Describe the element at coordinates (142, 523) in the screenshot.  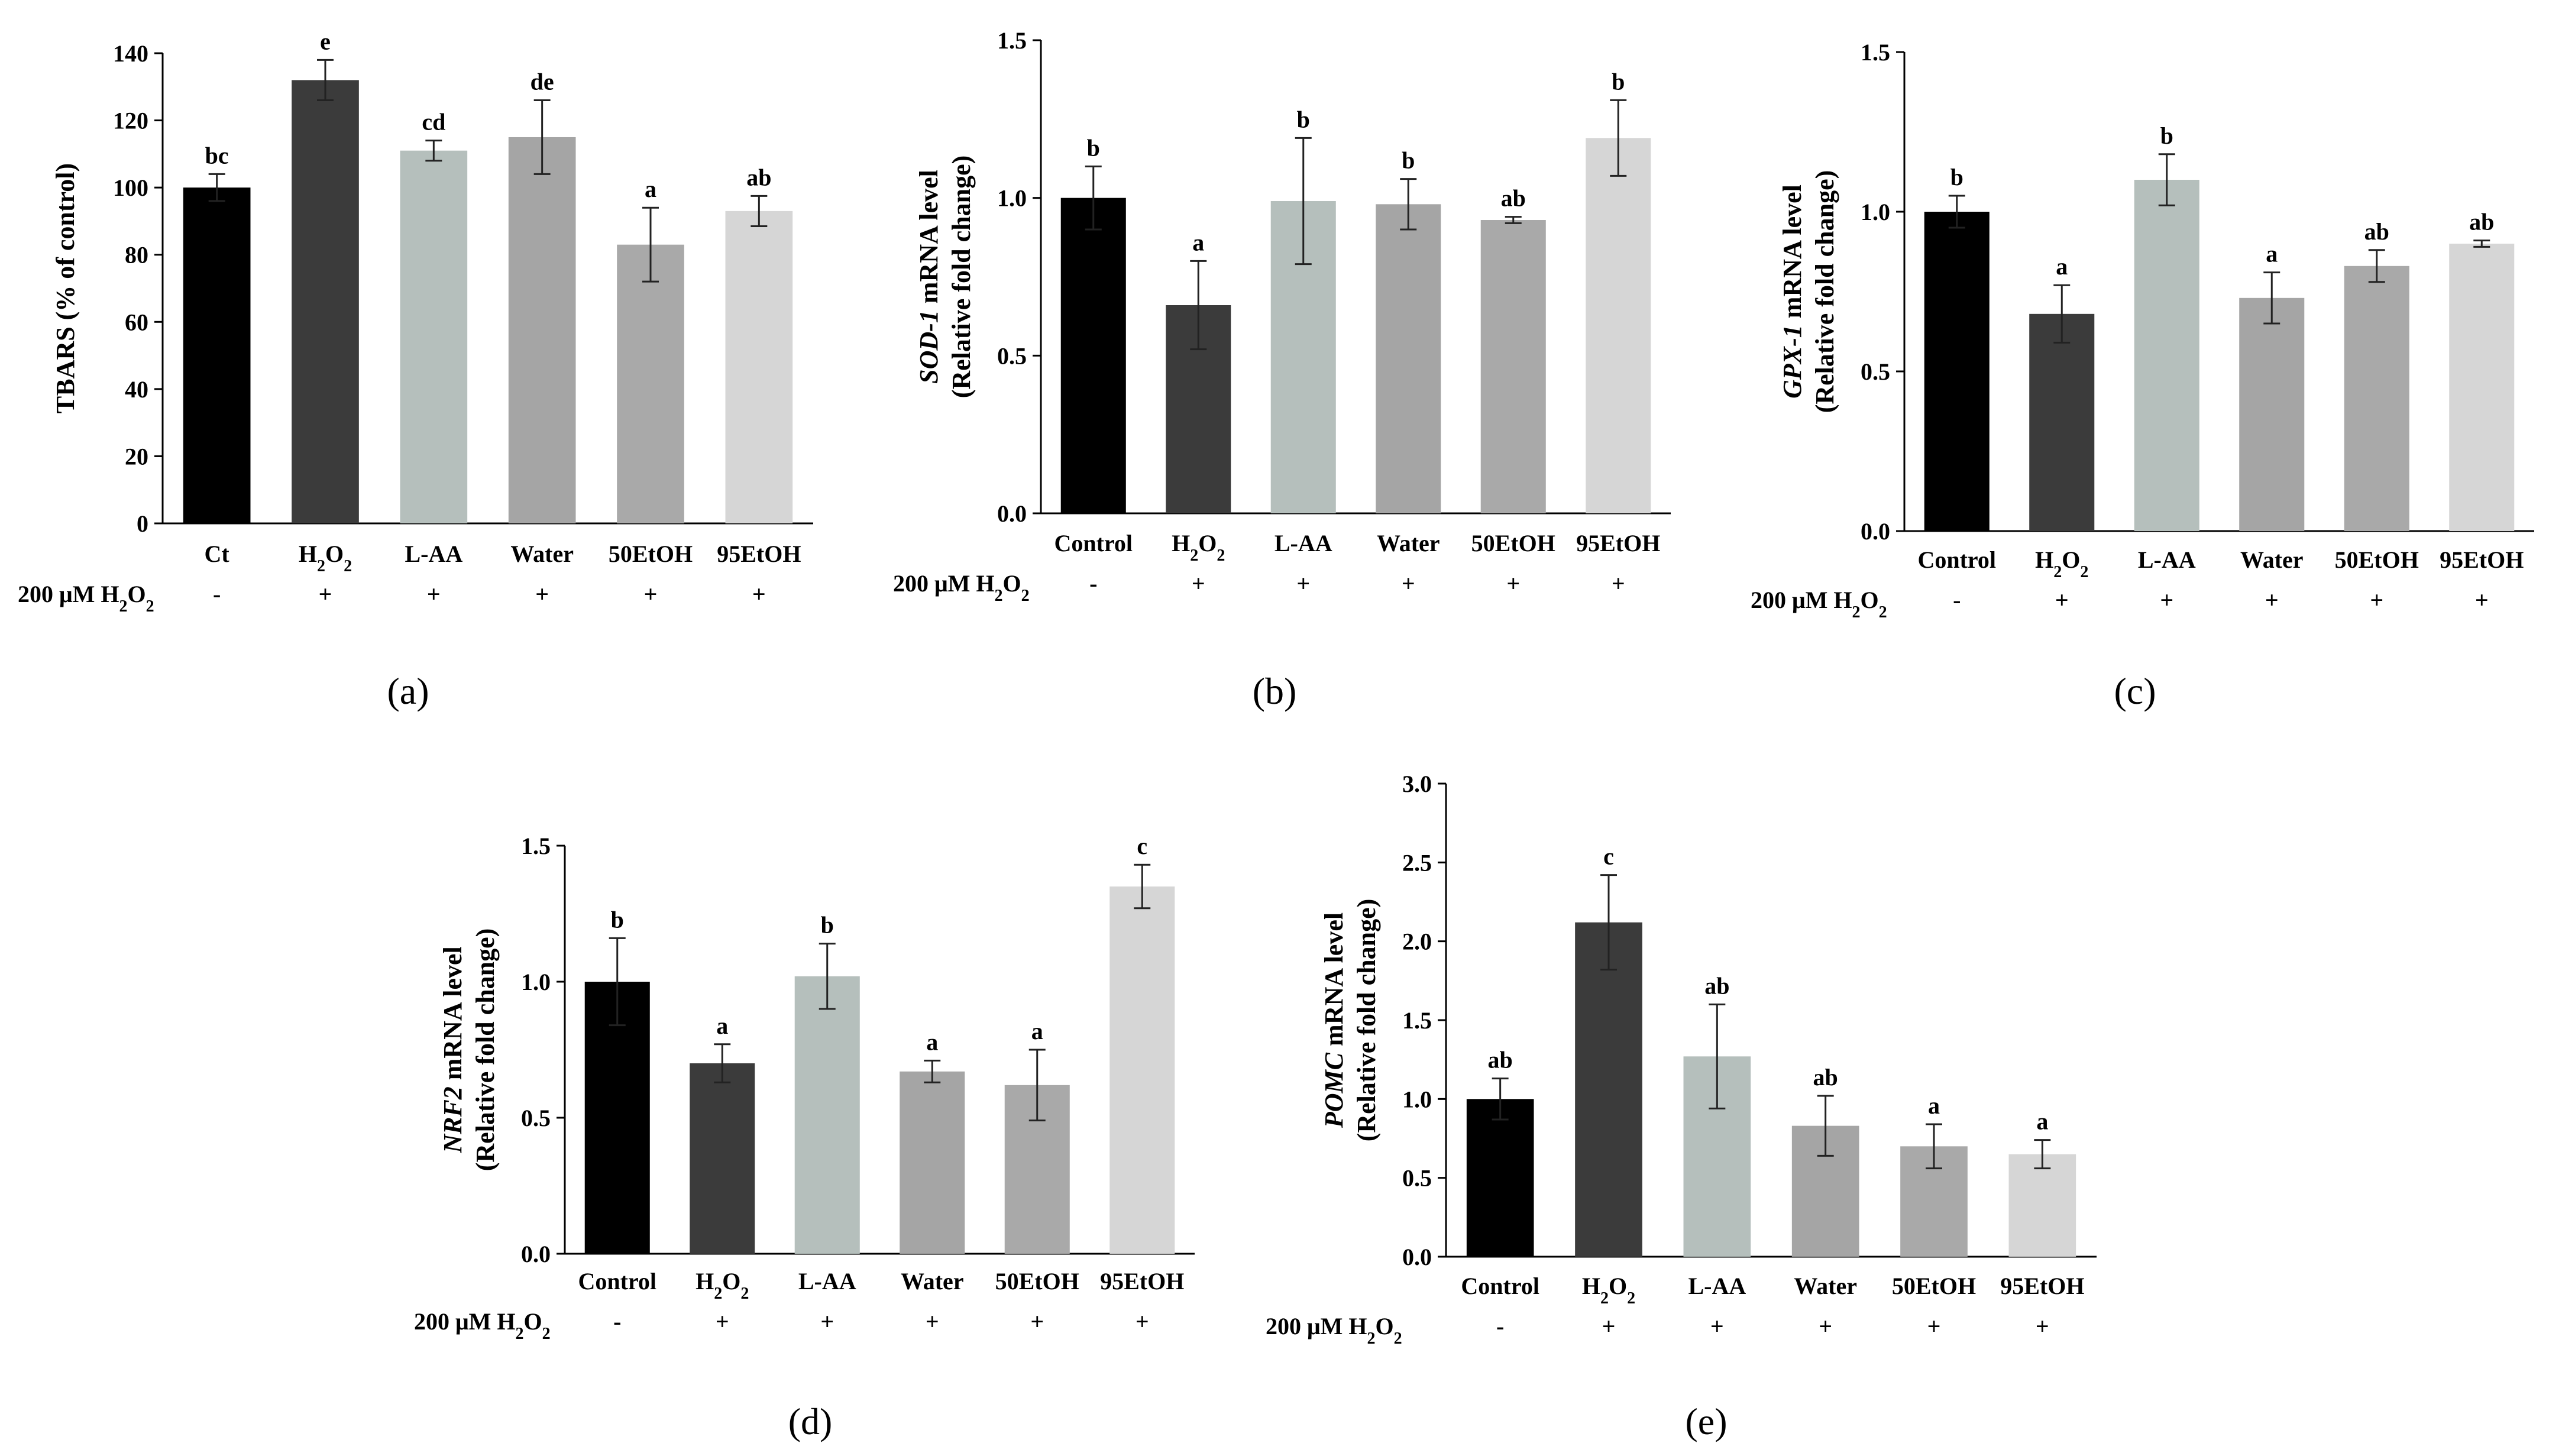
I see `y-tick-label: 0` at that location.